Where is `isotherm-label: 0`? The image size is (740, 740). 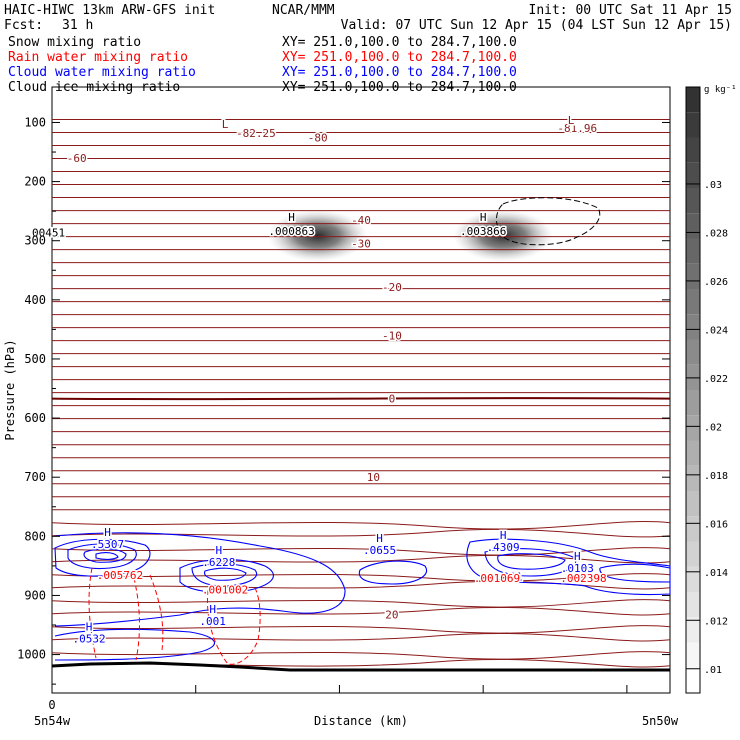 isotherm-label: 0 is located at coordinates (392, 399).